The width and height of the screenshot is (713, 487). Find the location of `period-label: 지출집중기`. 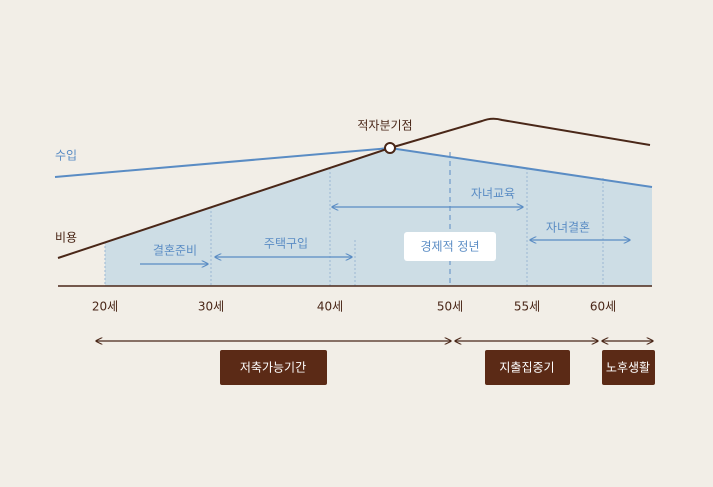

period-label: 지출집중기 is located at coordinates (526, 368).